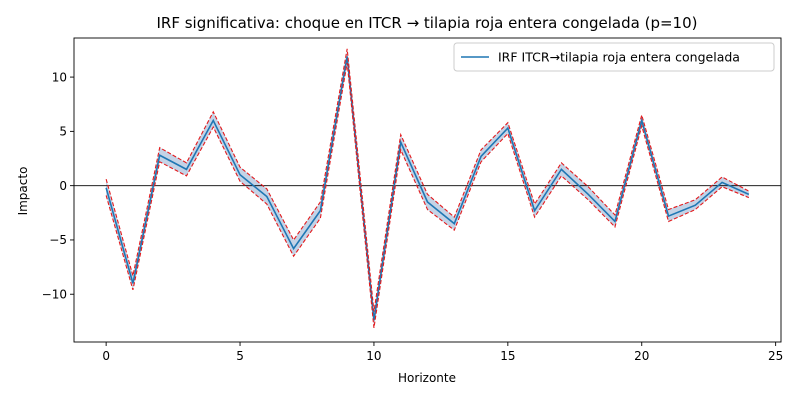 Image resolution: width=800 pixels, height=400 pixels. Describe the element at coordinates (507, 356) in the screenshot. I see `x-tick-label-15: 15` at that location.